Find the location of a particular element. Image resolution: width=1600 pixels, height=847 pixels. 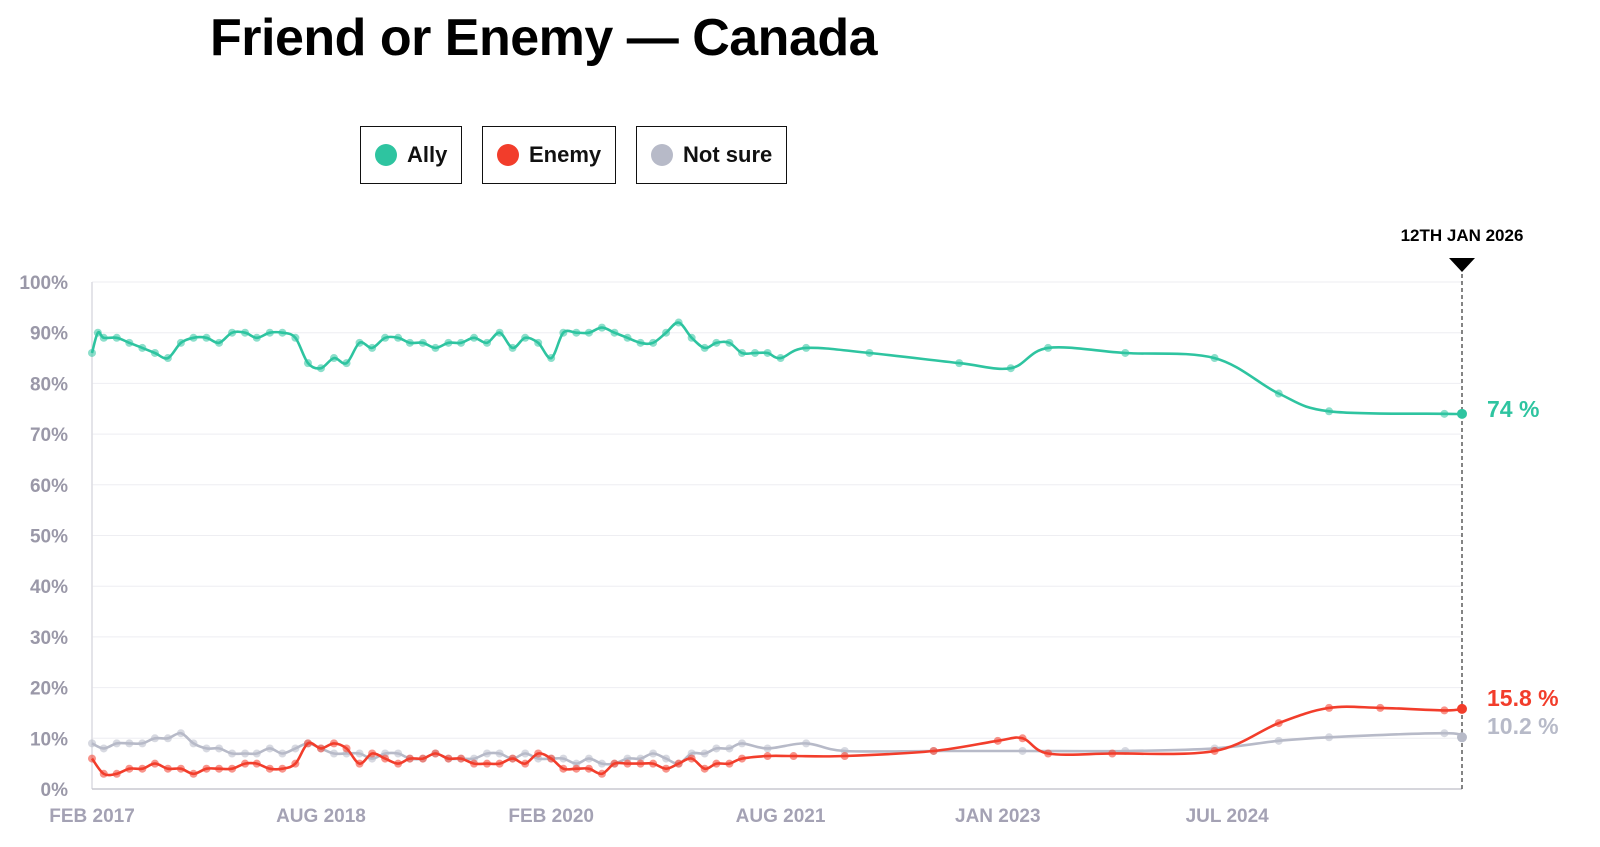

y-tick-label: 50% is located at coordinates (49, 537).